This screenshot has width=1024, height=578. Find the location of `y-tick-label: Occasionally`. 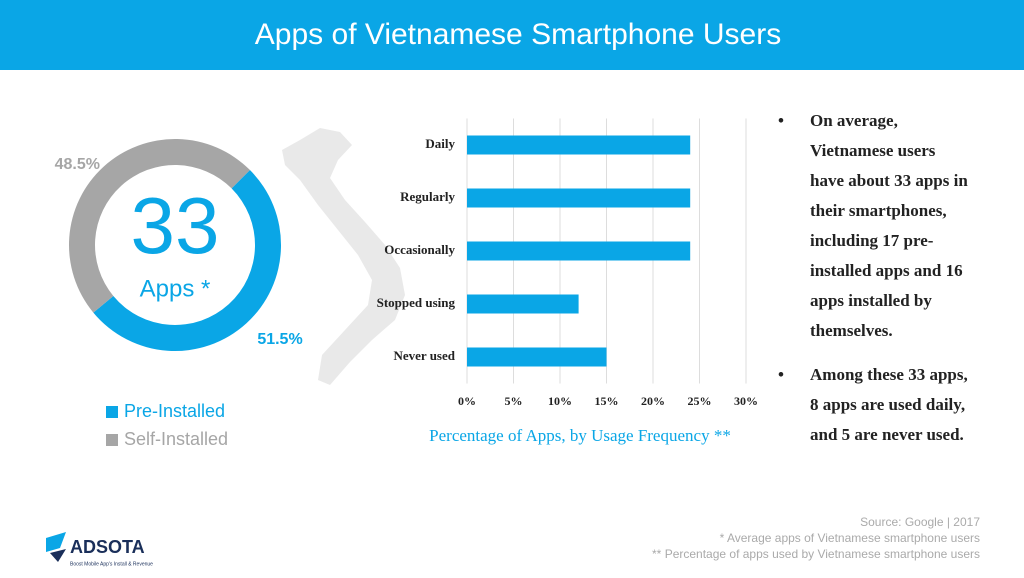

y-tick-label: Occasionally is located at coordinates (419, 249).